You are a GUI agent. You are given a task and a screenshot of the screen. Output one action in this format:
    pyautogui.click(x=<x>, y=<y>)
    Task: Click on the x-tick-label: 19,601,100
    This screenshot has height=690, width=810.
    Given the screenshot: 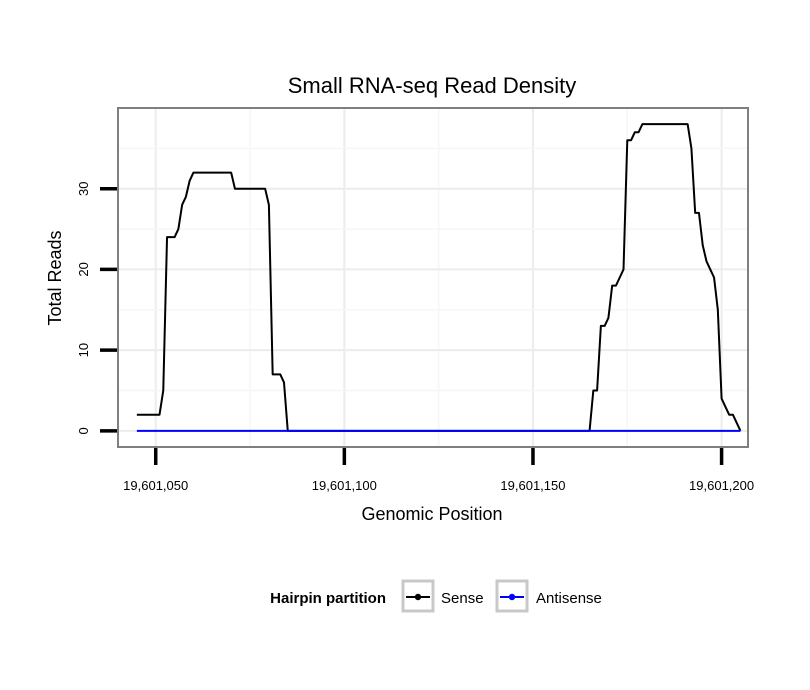 What is the action you would take?
    pyautogui.click(x=344, y=485)
    